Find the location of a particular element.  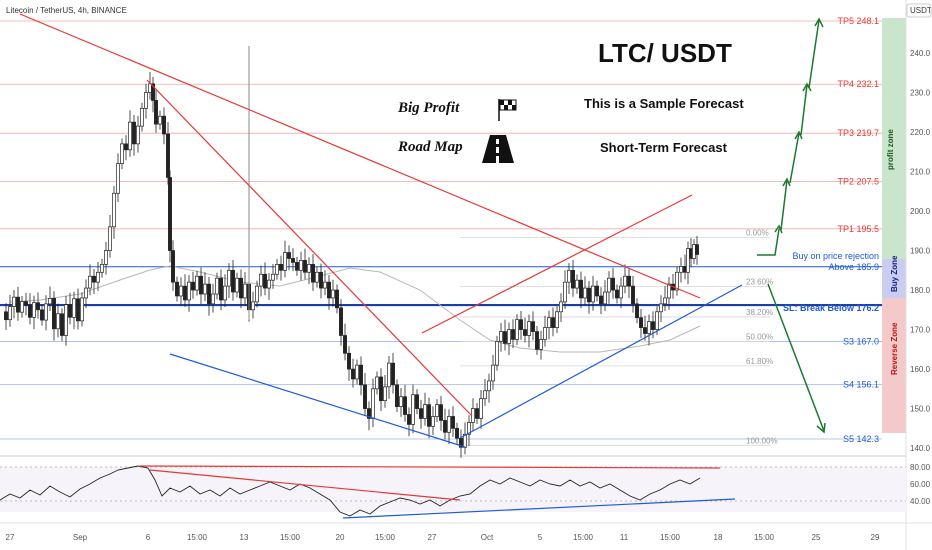

fib-level-label: 38.20% is located at coordinates (759, 312).